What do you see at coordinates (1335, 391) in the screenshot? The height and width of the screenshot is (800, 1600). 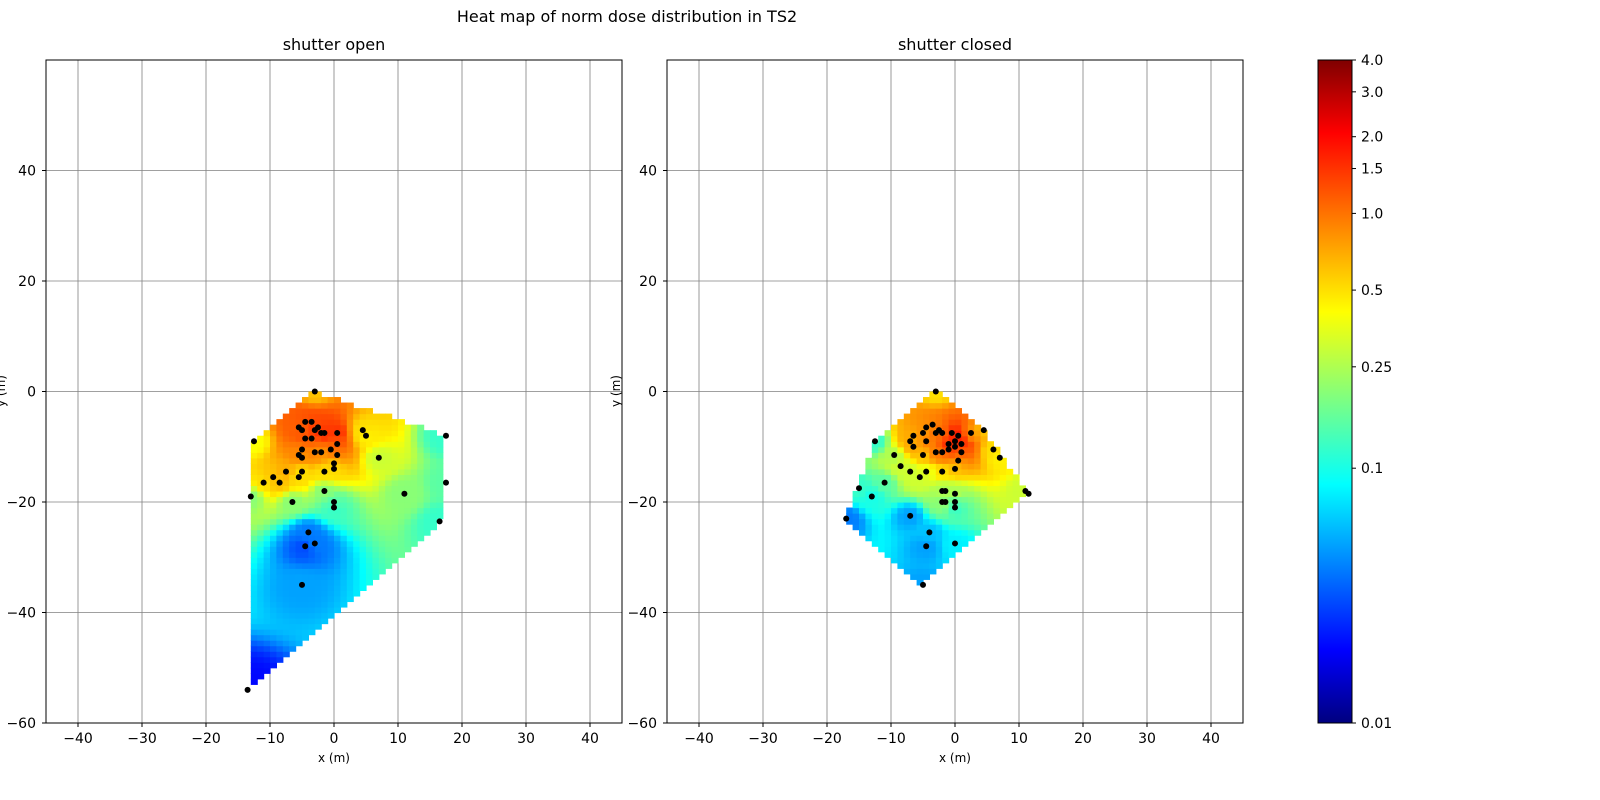 I see `colorbar-gradient` at bounding box center [1335, 391].